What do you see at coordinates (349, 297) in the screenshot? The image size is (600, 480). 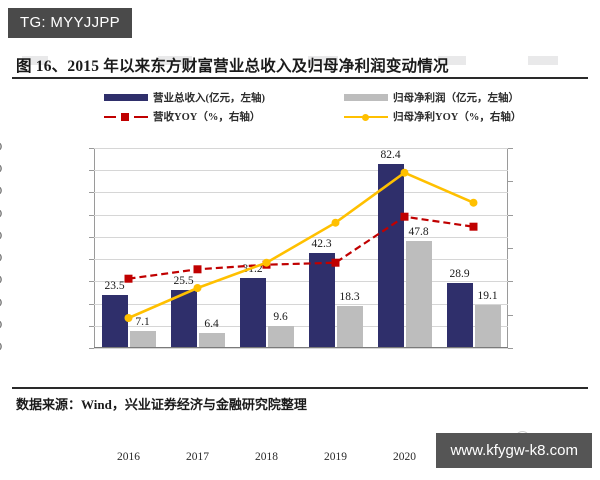 I see `data-label-net-profit: 18.3` at bounding box center [349, 297].